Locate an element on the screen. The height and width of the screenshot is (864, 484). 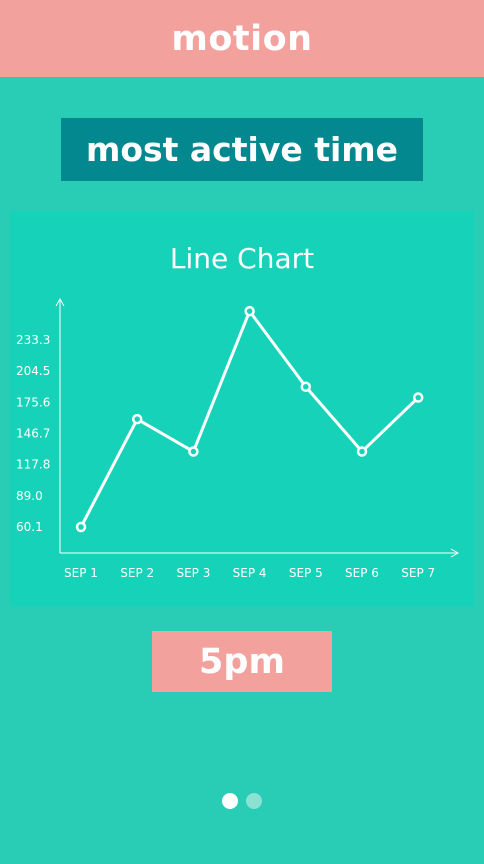
page-indicator is located at coordinates (242, 801).